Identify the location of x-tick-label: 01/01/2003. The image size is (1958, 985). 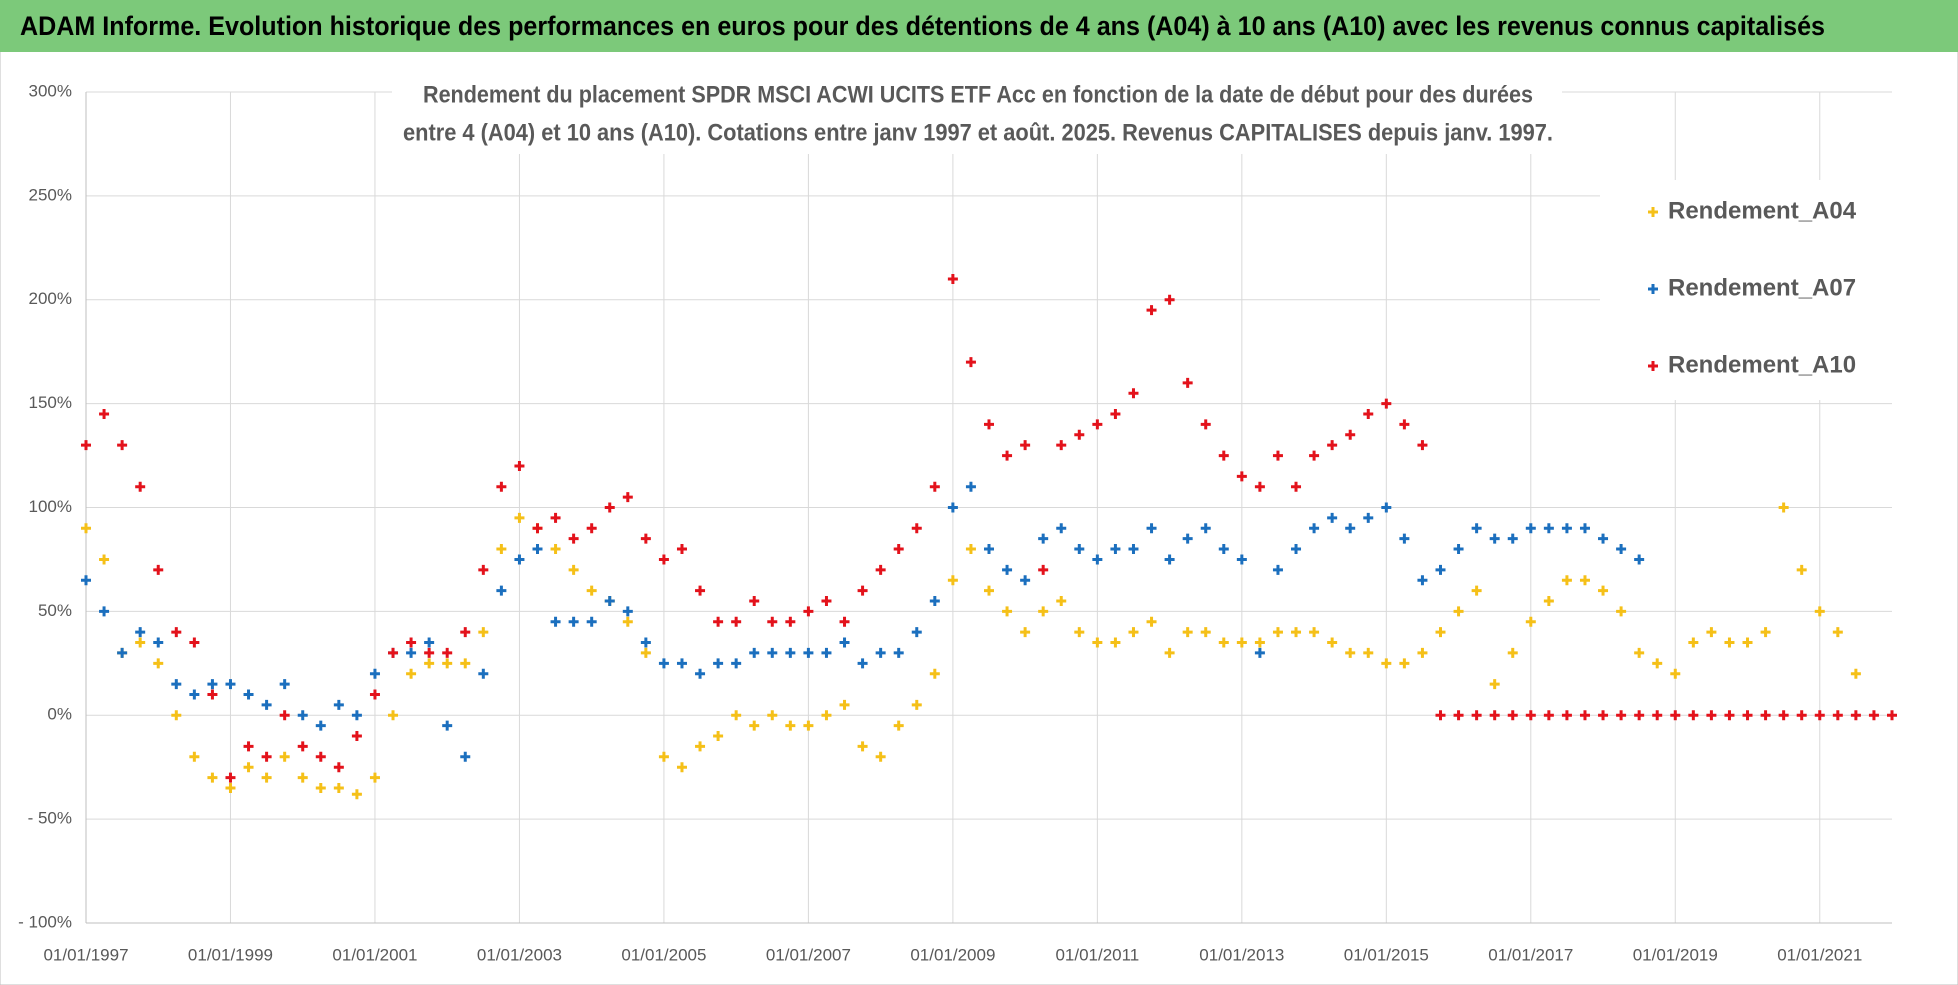
(519, 954).